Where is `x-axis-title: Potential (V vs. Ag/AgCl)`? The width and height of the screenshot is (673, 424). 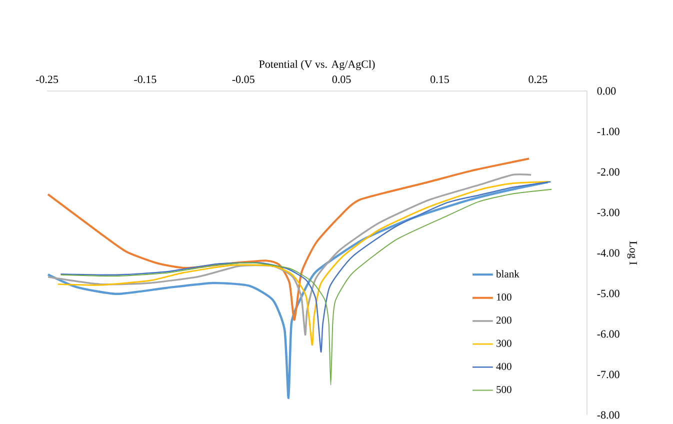 x-axis-title: Potential (V vs. Ag/AgCl) is located at coordinates (317, 65).